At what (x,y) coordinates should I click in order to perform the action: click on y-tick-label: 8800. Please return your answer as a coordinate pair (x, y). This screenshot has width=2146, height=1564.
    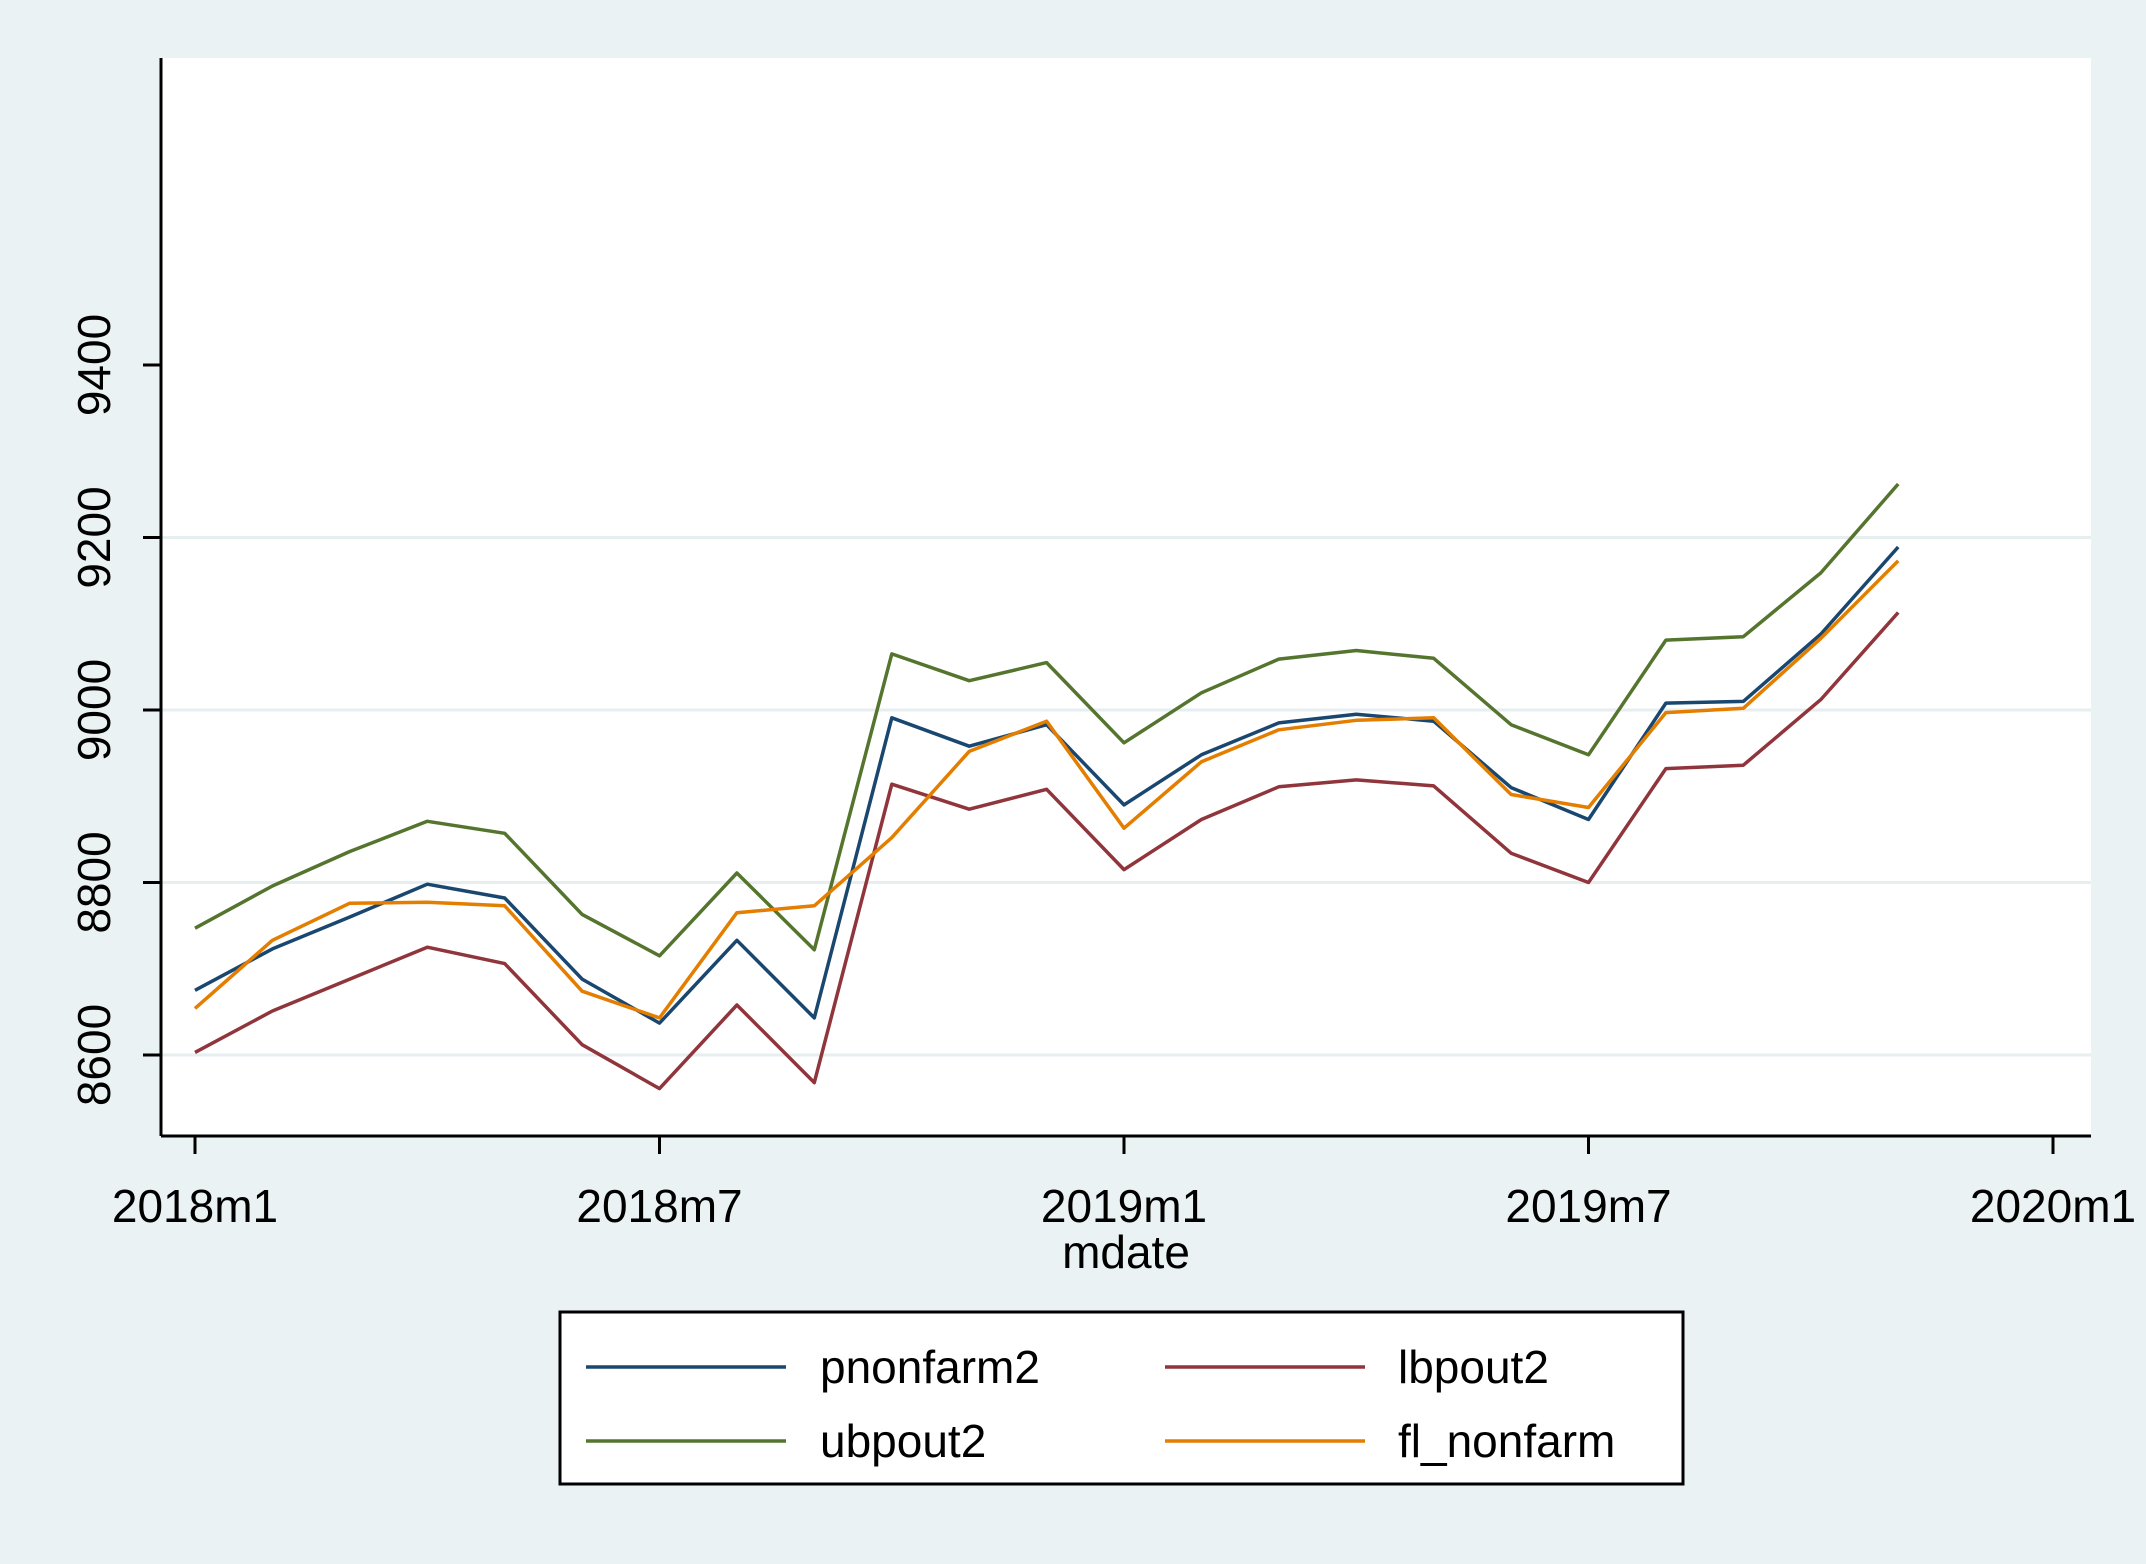
    Looking at the image, I should click on (94, 882).